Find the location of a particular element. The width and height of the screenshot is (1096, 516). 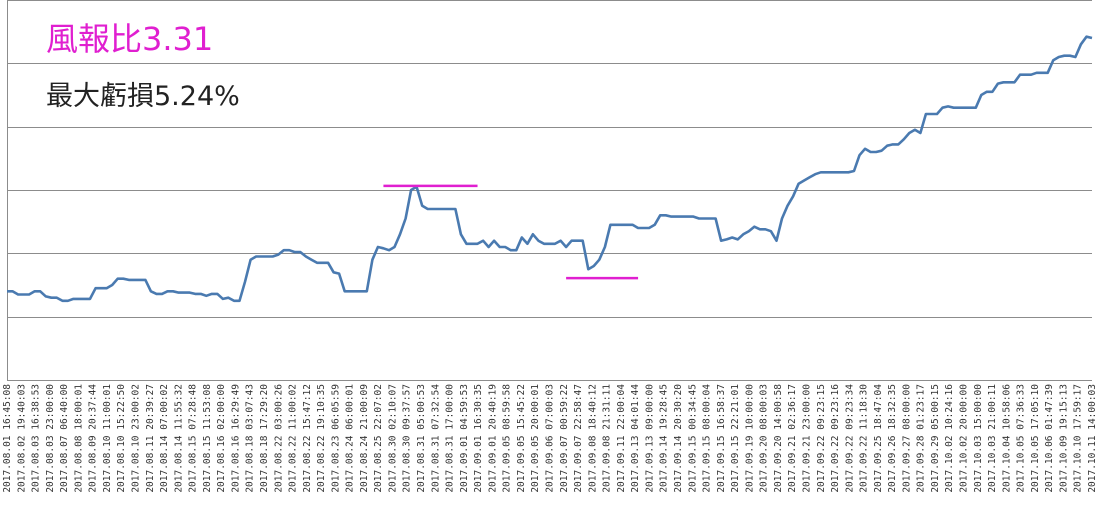

x-tick-label: 2017.09.21 02:36:17 is located at coordinates (792, 438).